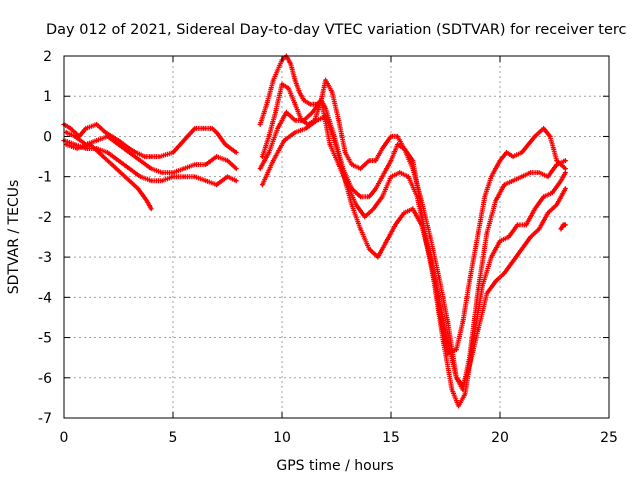 Image resolution: width=640 pixels, height=480 pixels. What do you see at coordinates (45, 218) in the screenshot?
I see `y-tick-label: -2` at bounding box center [45, 218].